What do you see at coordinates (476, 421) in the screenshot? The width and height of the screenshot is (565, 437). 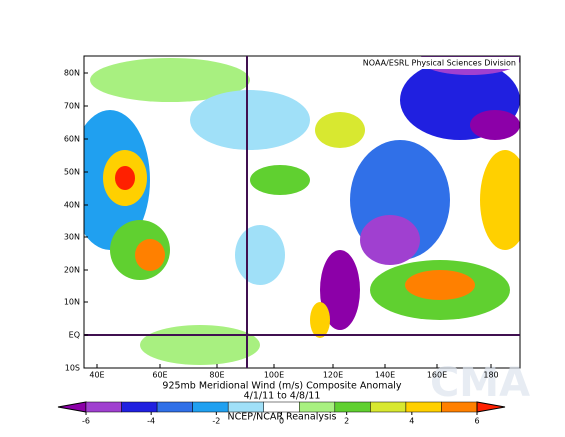 I see `colorbar-label: 6` at bounding box center [476, 421].